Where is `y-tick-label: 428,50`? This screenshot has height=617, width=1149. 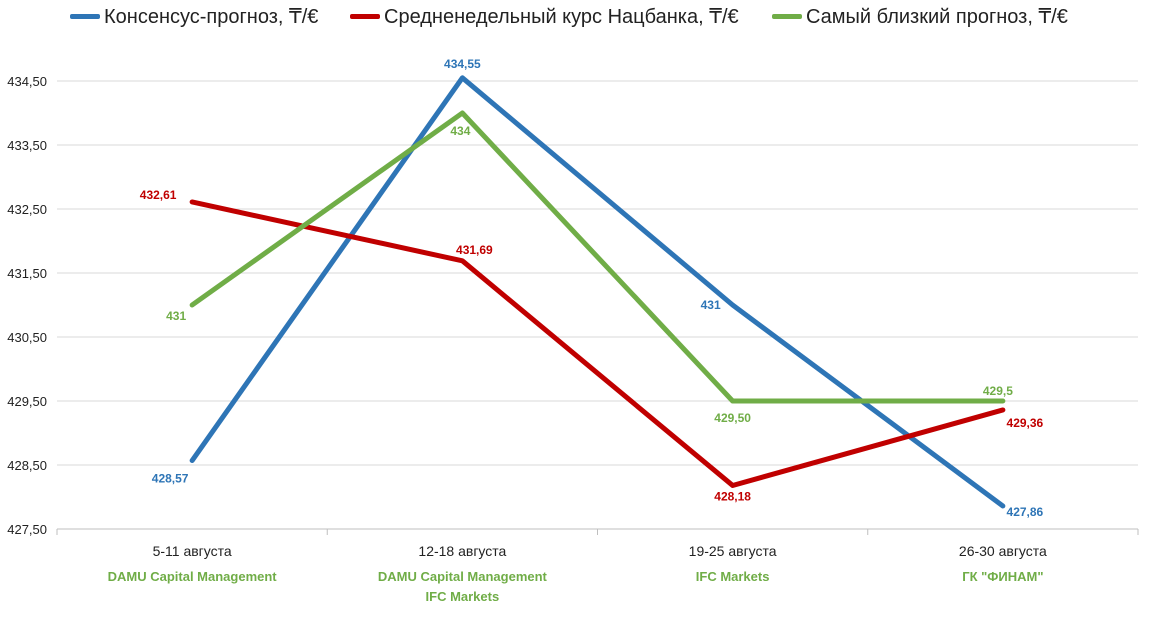
y-tick-label: 428,50 is located at coordinates (27, 465).